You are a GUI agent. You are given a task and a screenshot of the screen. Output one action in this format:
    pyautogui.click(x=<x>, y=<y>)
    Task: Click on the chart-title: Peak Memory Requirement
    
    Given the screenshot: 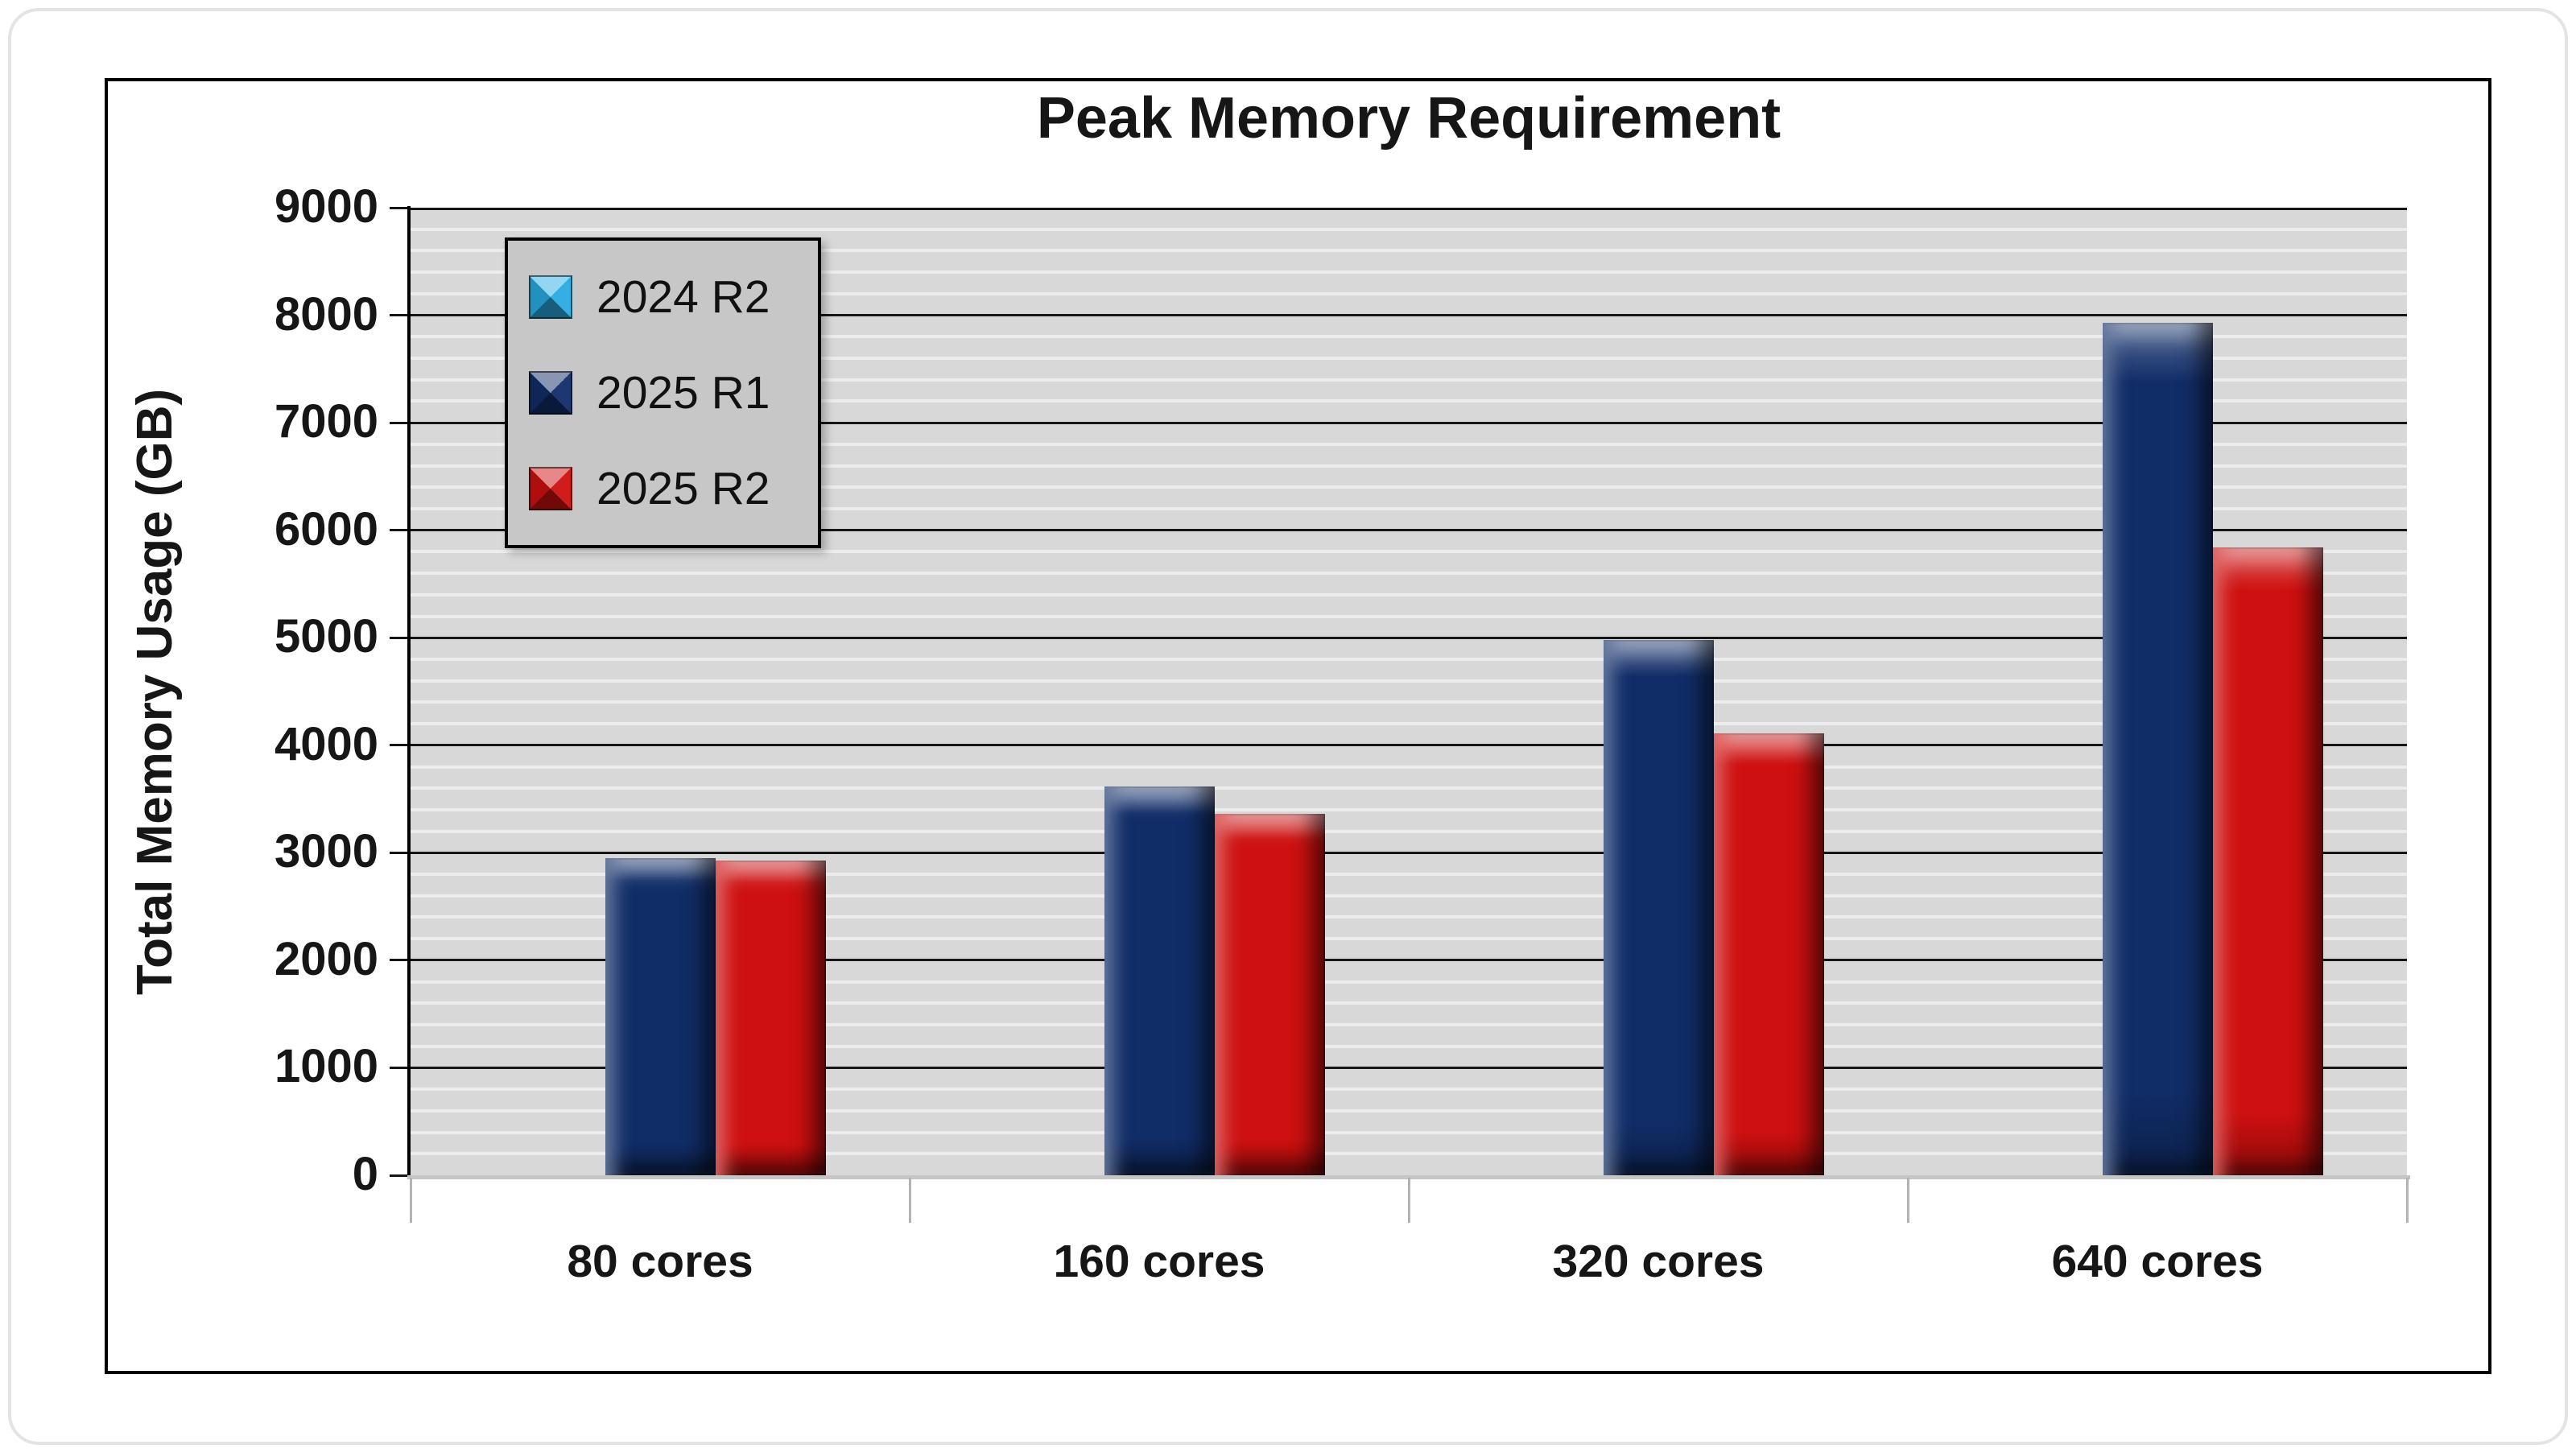 What is the action you would take?
    pyautogui.click(x=1408, y=119)
    